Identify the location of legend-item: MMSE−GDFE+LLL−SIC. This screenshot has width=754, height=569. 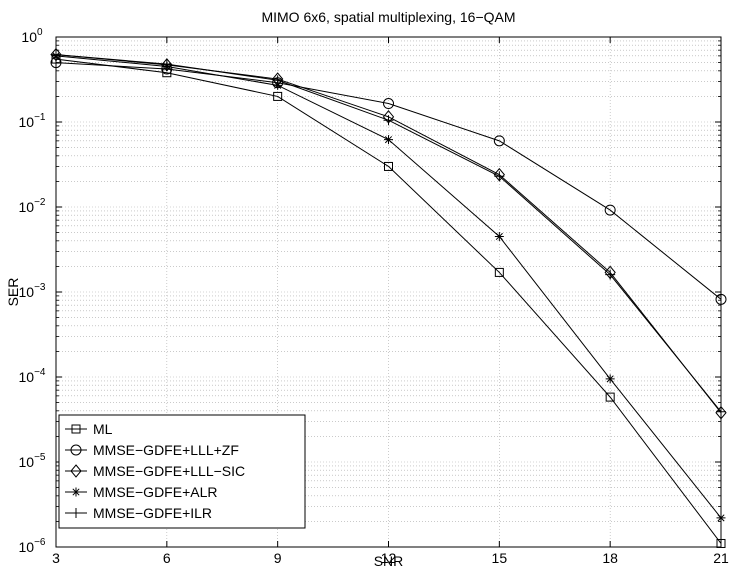
(155, 471).